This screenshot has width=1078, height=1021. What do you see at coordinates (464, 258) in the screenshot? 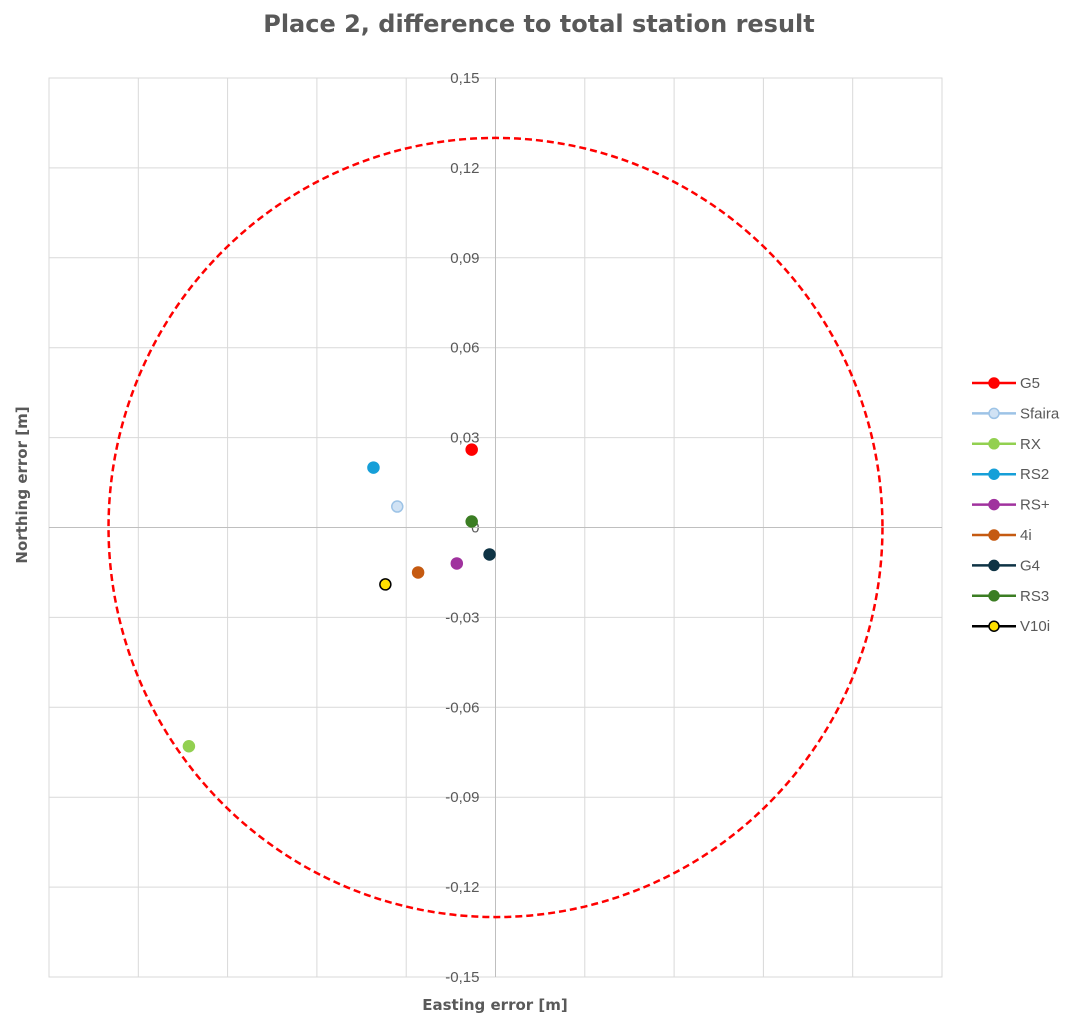
I see `y-tick-label: 0,09` at bounding box center [464, 258].